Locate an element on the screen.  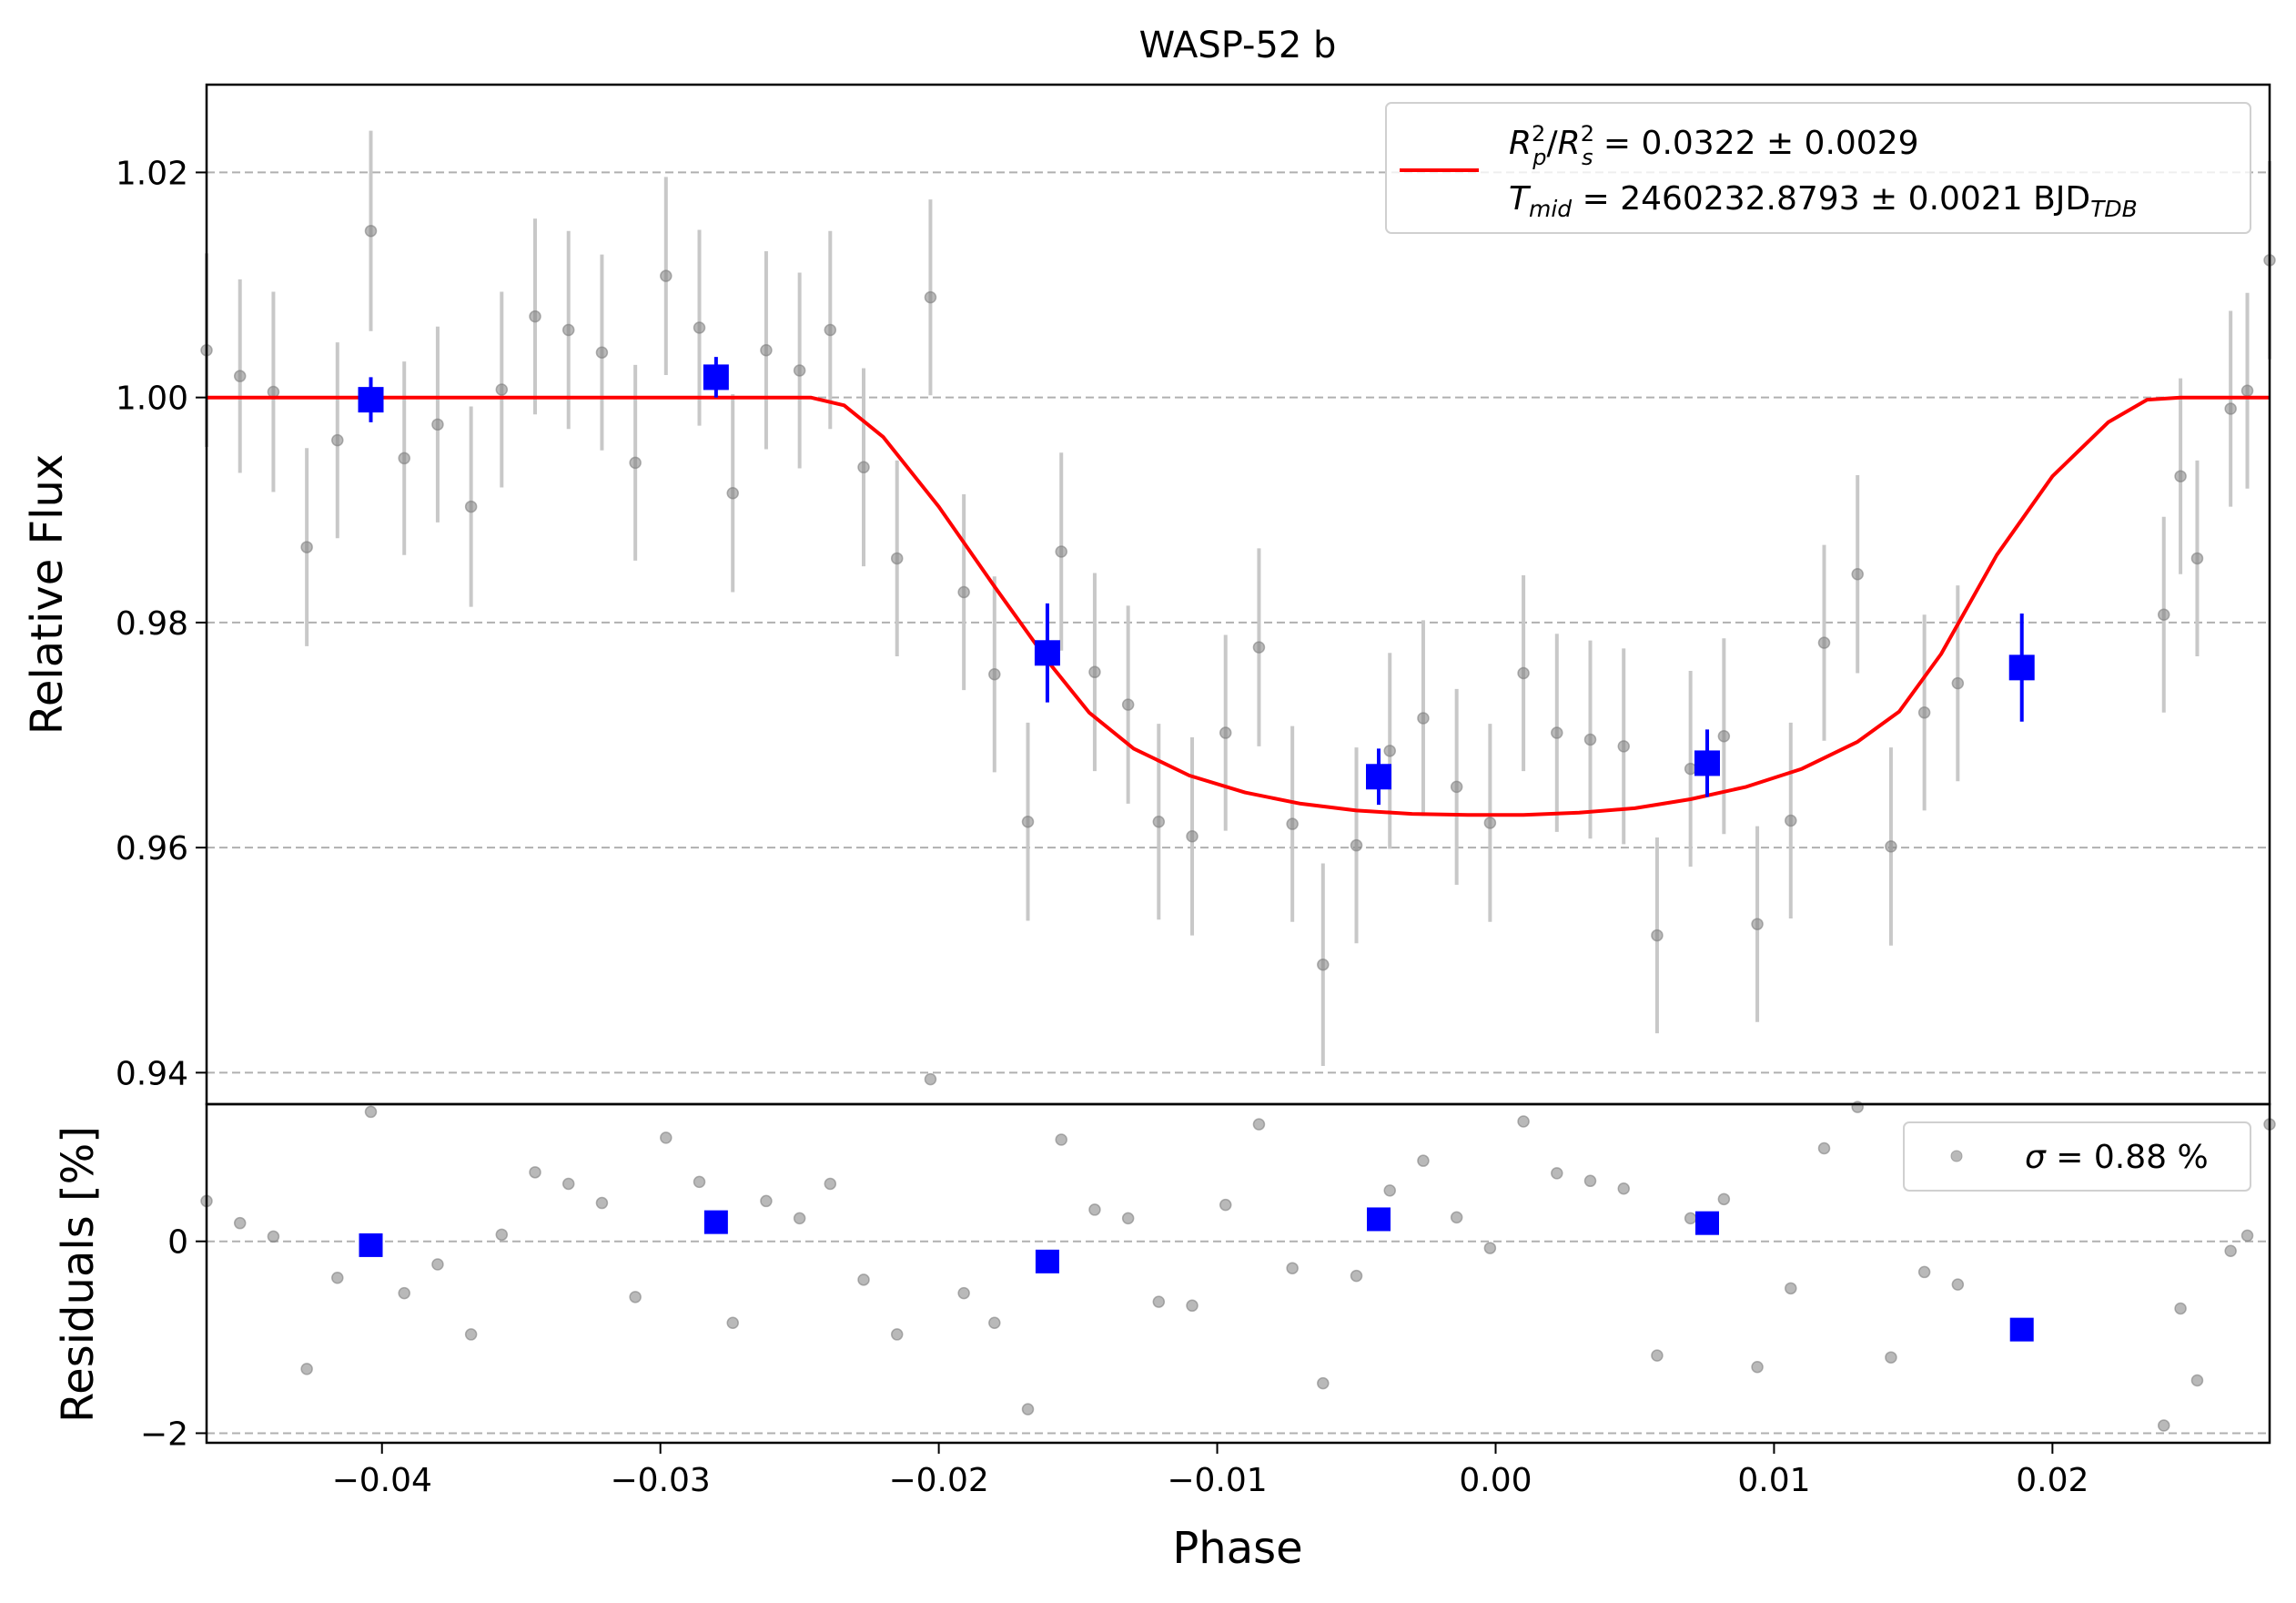
bottom-legend-marker is located at coordinates (1957, 1156).